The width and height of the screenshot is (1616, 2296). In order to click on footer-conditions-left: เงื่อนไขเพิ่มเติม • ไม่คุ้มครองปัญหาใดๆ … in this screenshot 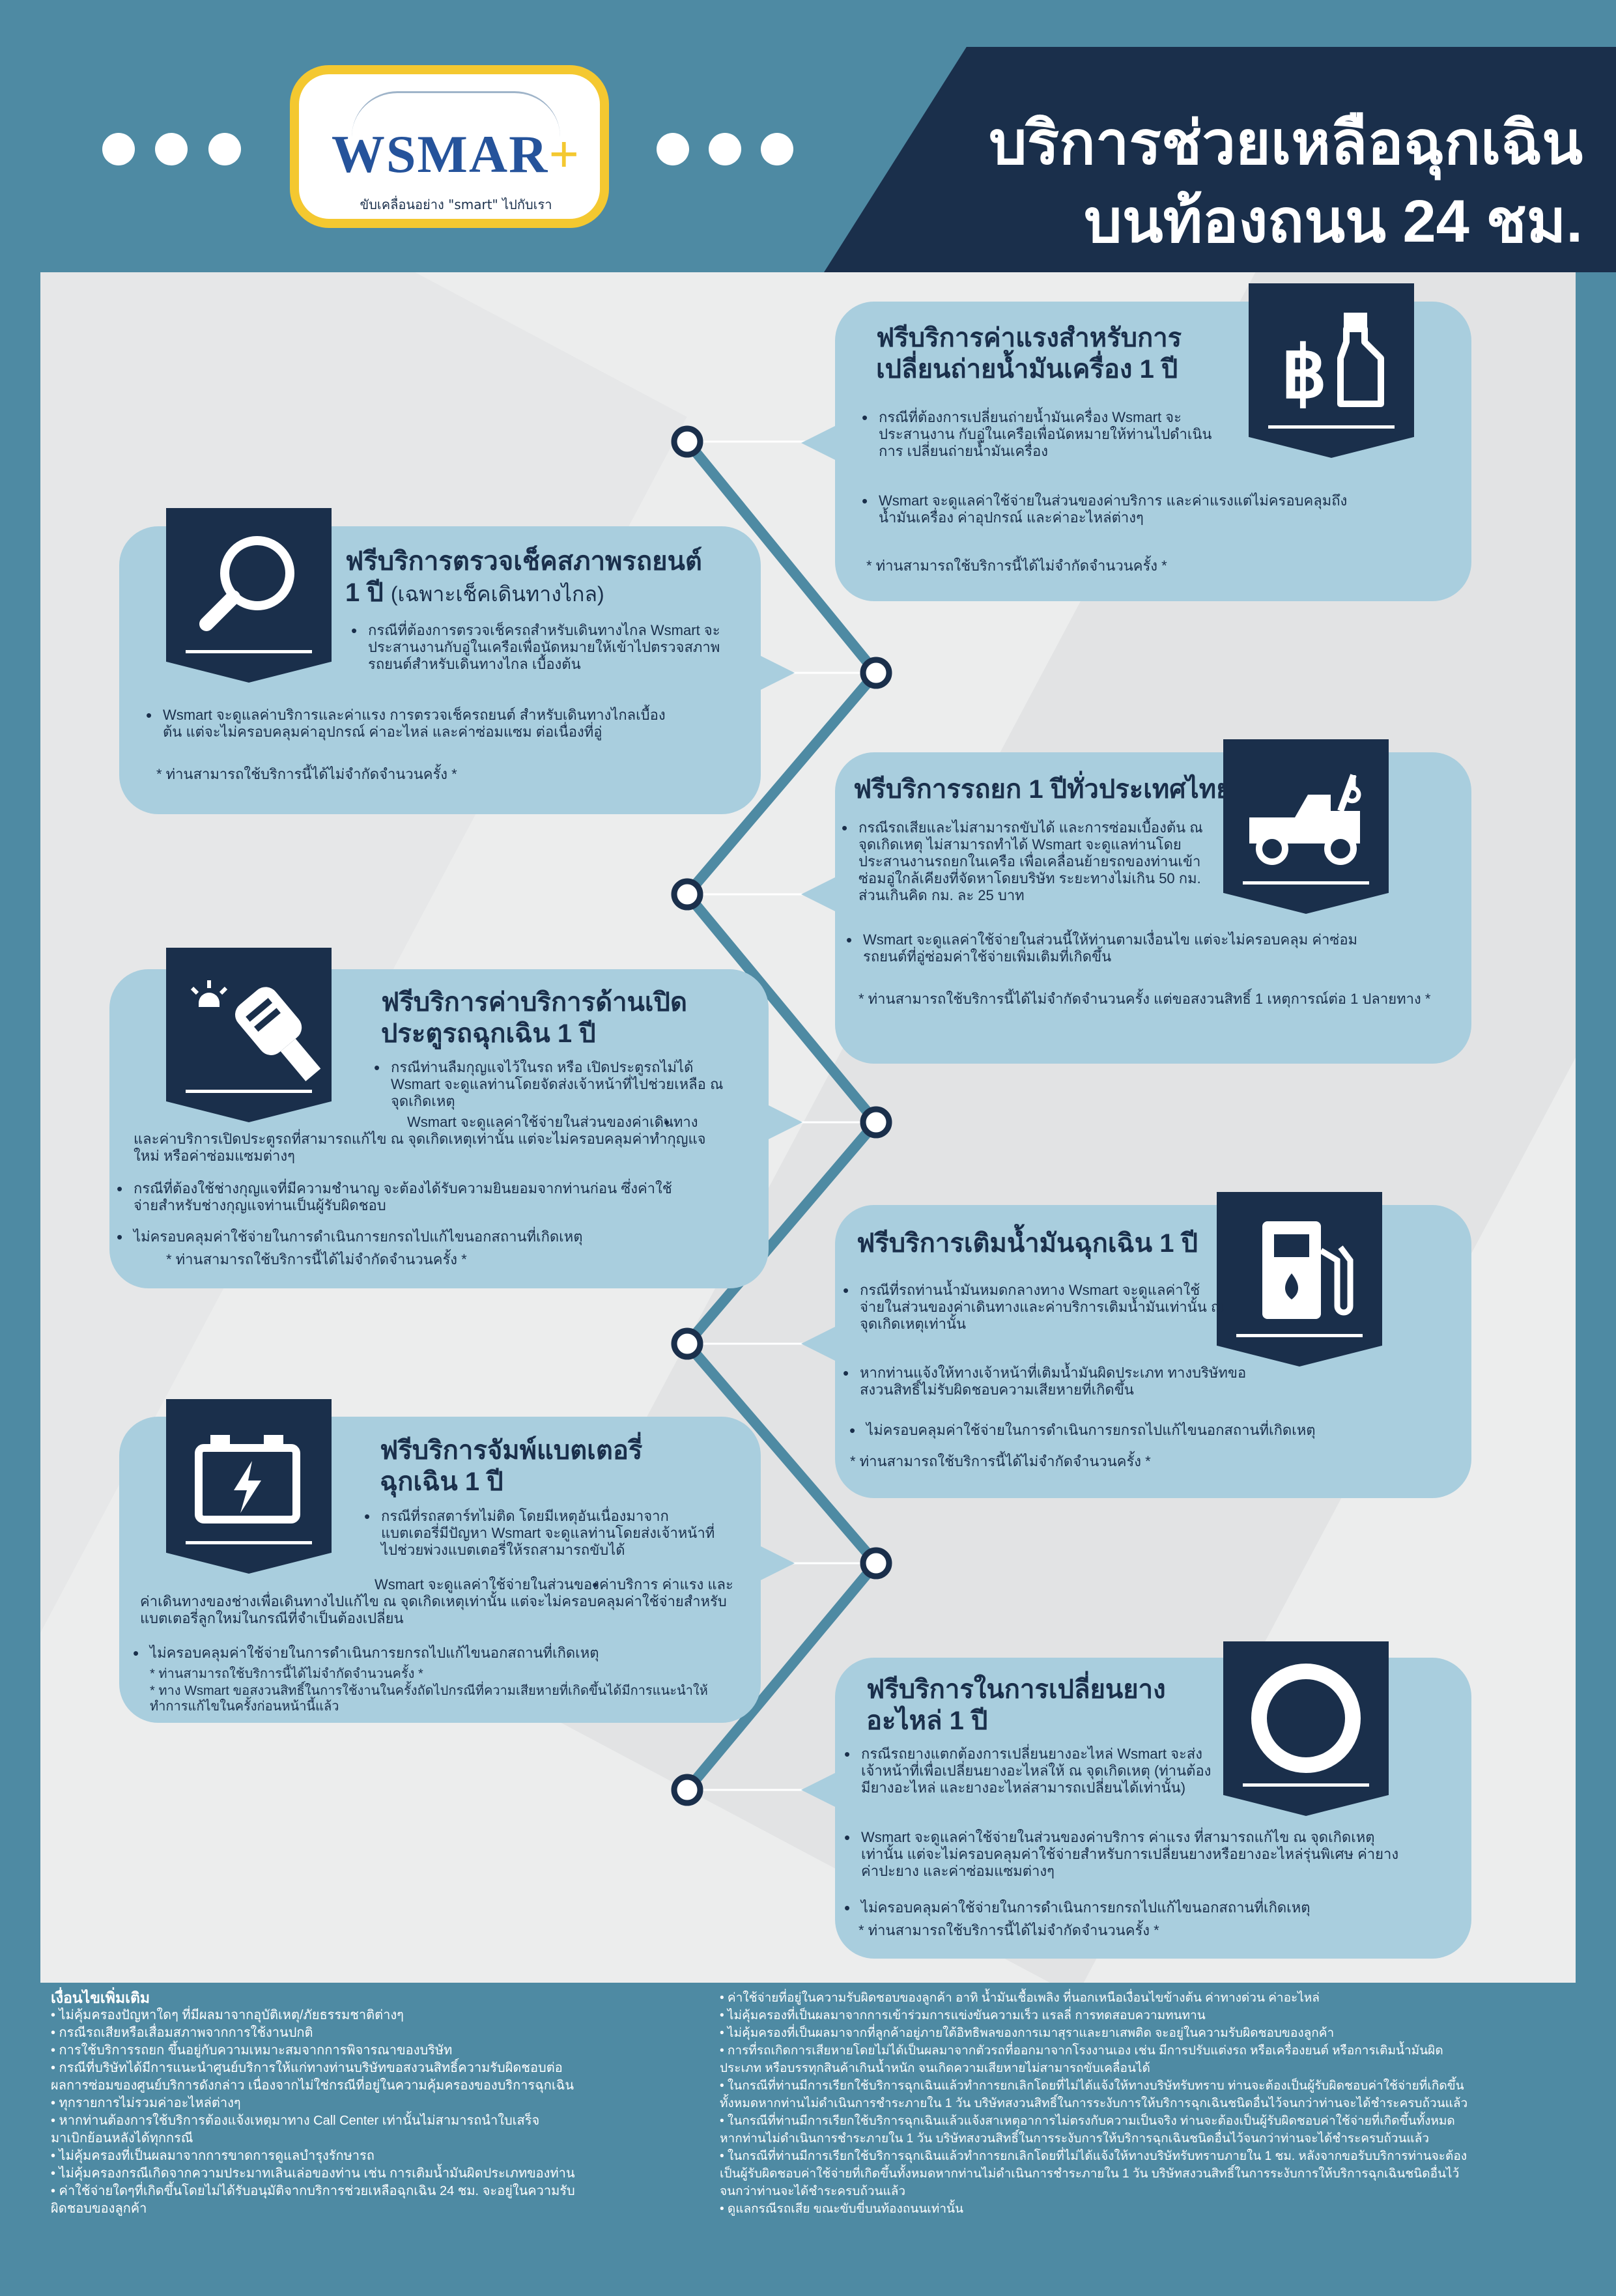, I will do `click(383, 2104)`.